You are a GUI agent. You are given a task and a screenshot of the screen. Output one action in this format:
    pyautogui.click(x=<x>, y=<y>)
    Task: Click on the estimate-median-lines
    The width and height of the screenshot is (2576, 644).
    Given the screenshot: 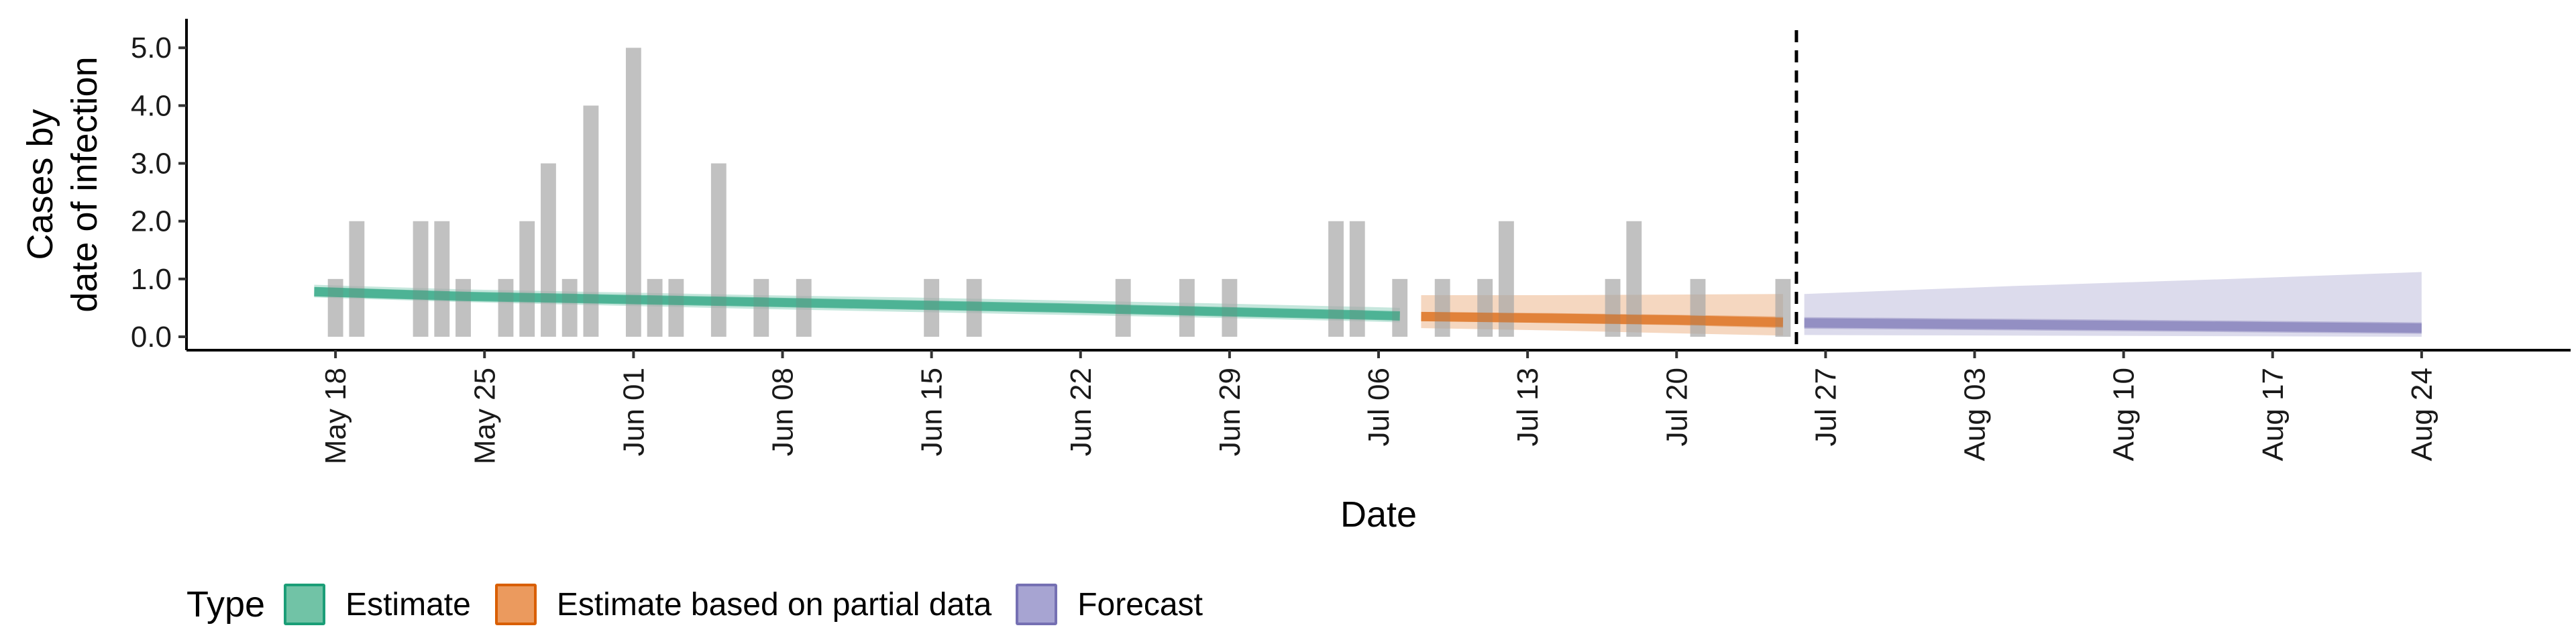 What is the action you would take?
    pyautogui.click(x=1368, y=309)
    